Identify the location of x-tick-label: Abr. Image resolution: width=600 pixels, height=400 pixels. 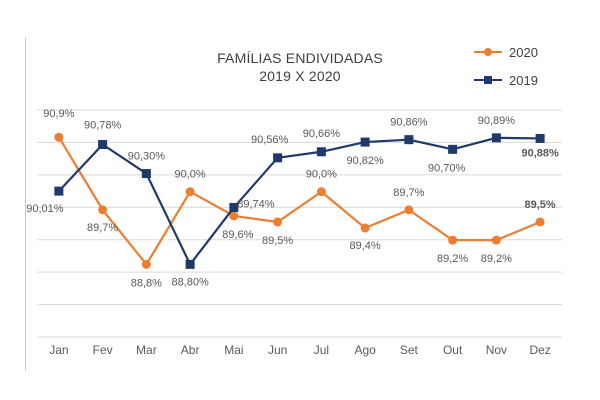
(190, 350).